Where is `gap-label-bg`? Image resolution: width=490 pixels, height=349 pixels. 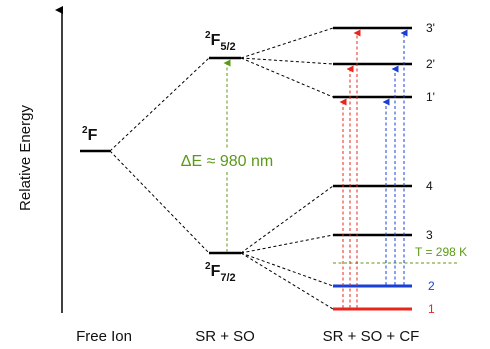
gap-label-bg is located at coordinates (227, 160).